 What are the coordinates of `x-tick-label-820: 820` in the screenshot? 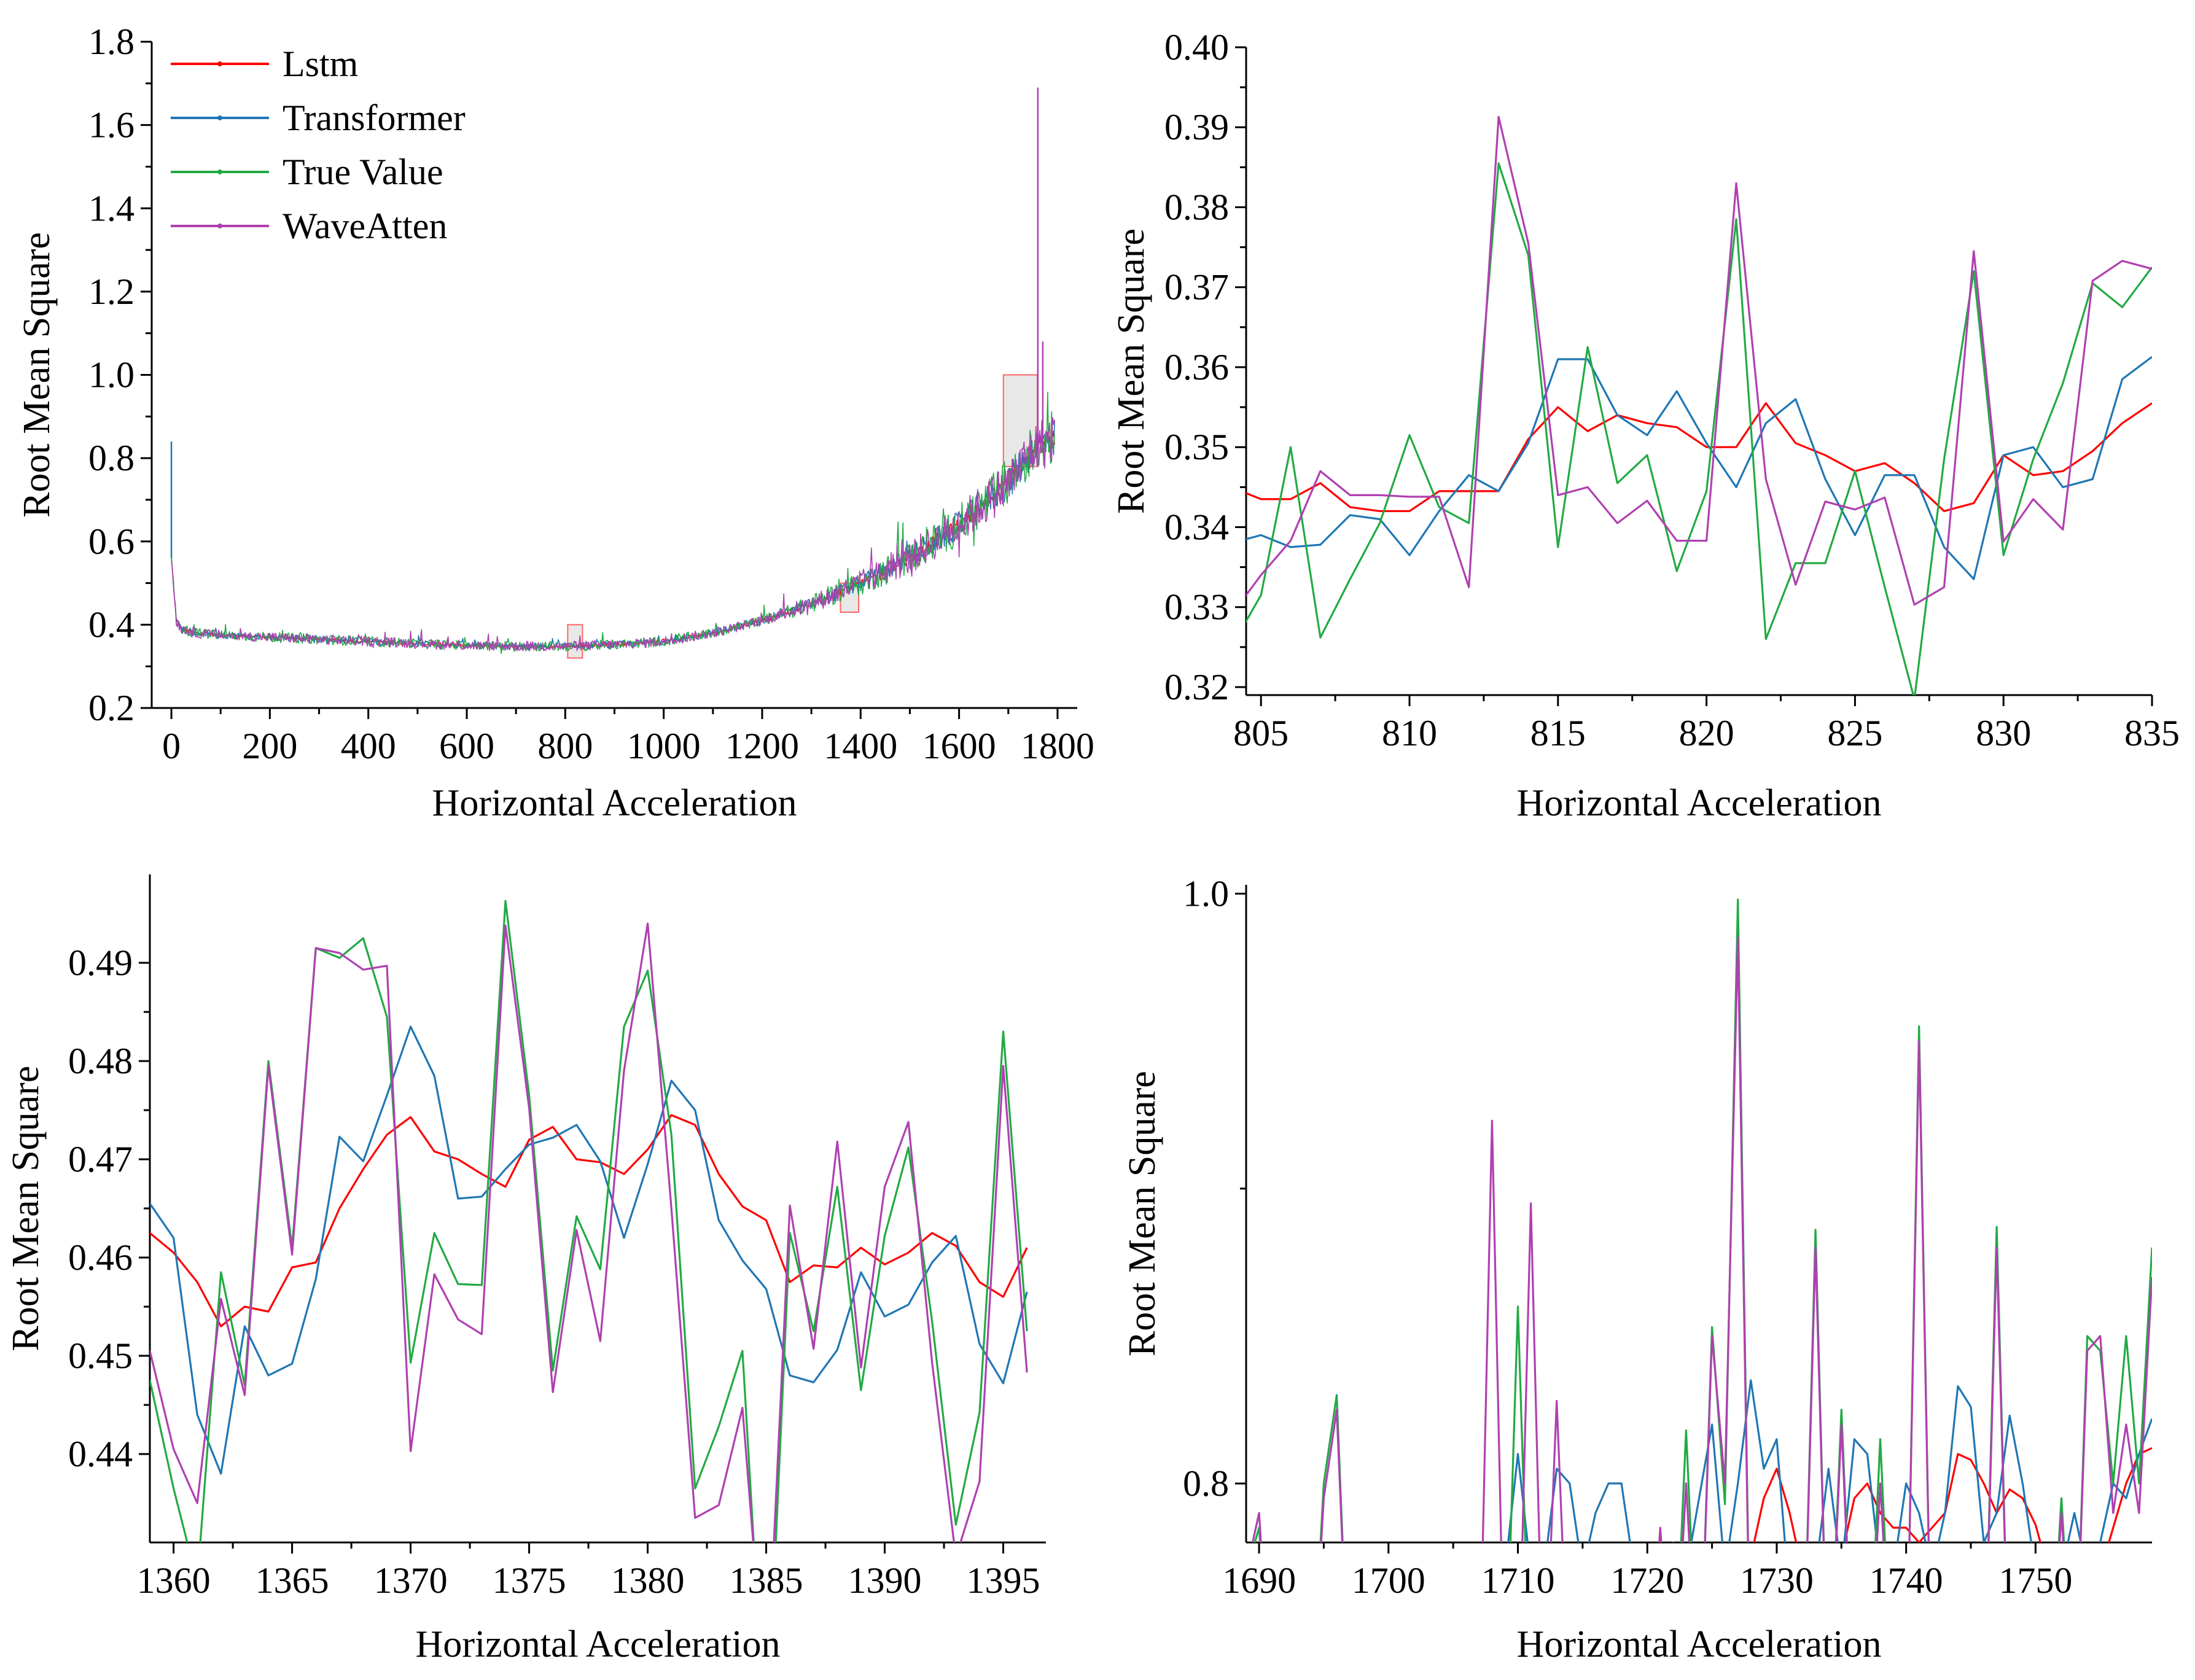 It's located at (1706, 733).